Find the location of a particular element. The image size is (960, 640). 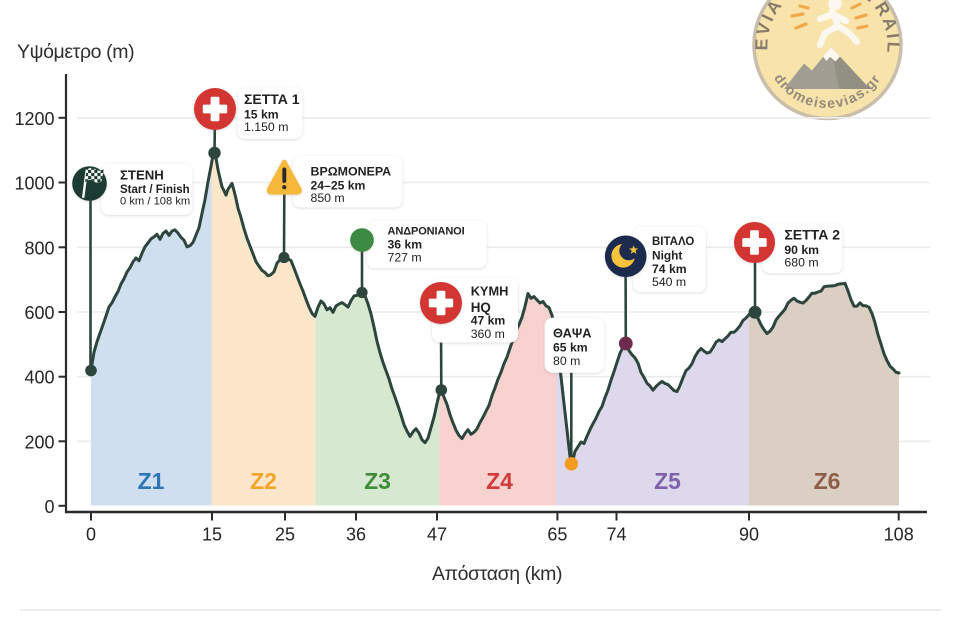

svg-text: Start / Finish is located at coordinates (155, 190).